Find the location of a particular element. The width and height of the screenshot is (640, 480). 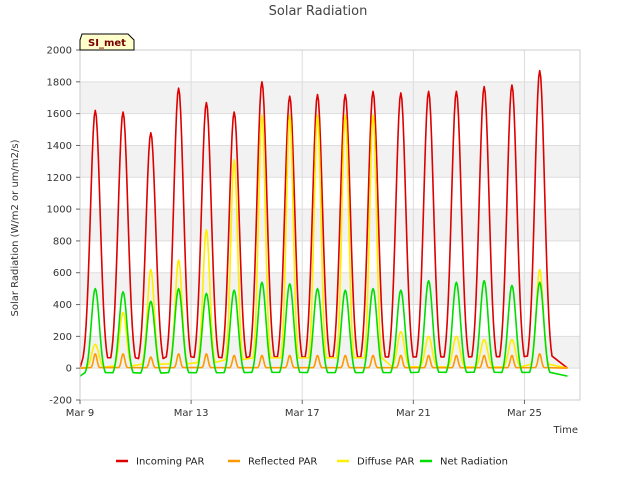

y-tick-label: 1200 is located at coordinates (59, 178).